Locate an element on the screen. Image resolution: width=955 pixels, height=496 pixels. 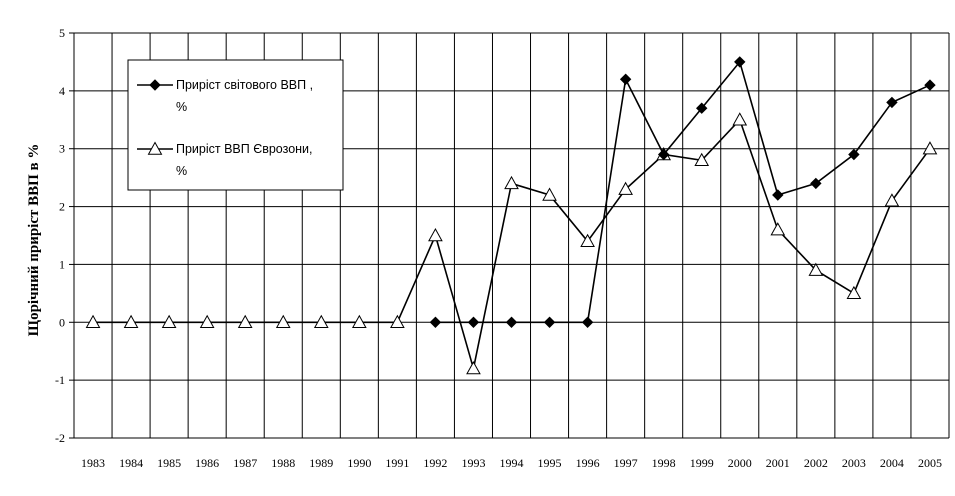
x-tick-label: 1995 is located at coordinates (550, 463).